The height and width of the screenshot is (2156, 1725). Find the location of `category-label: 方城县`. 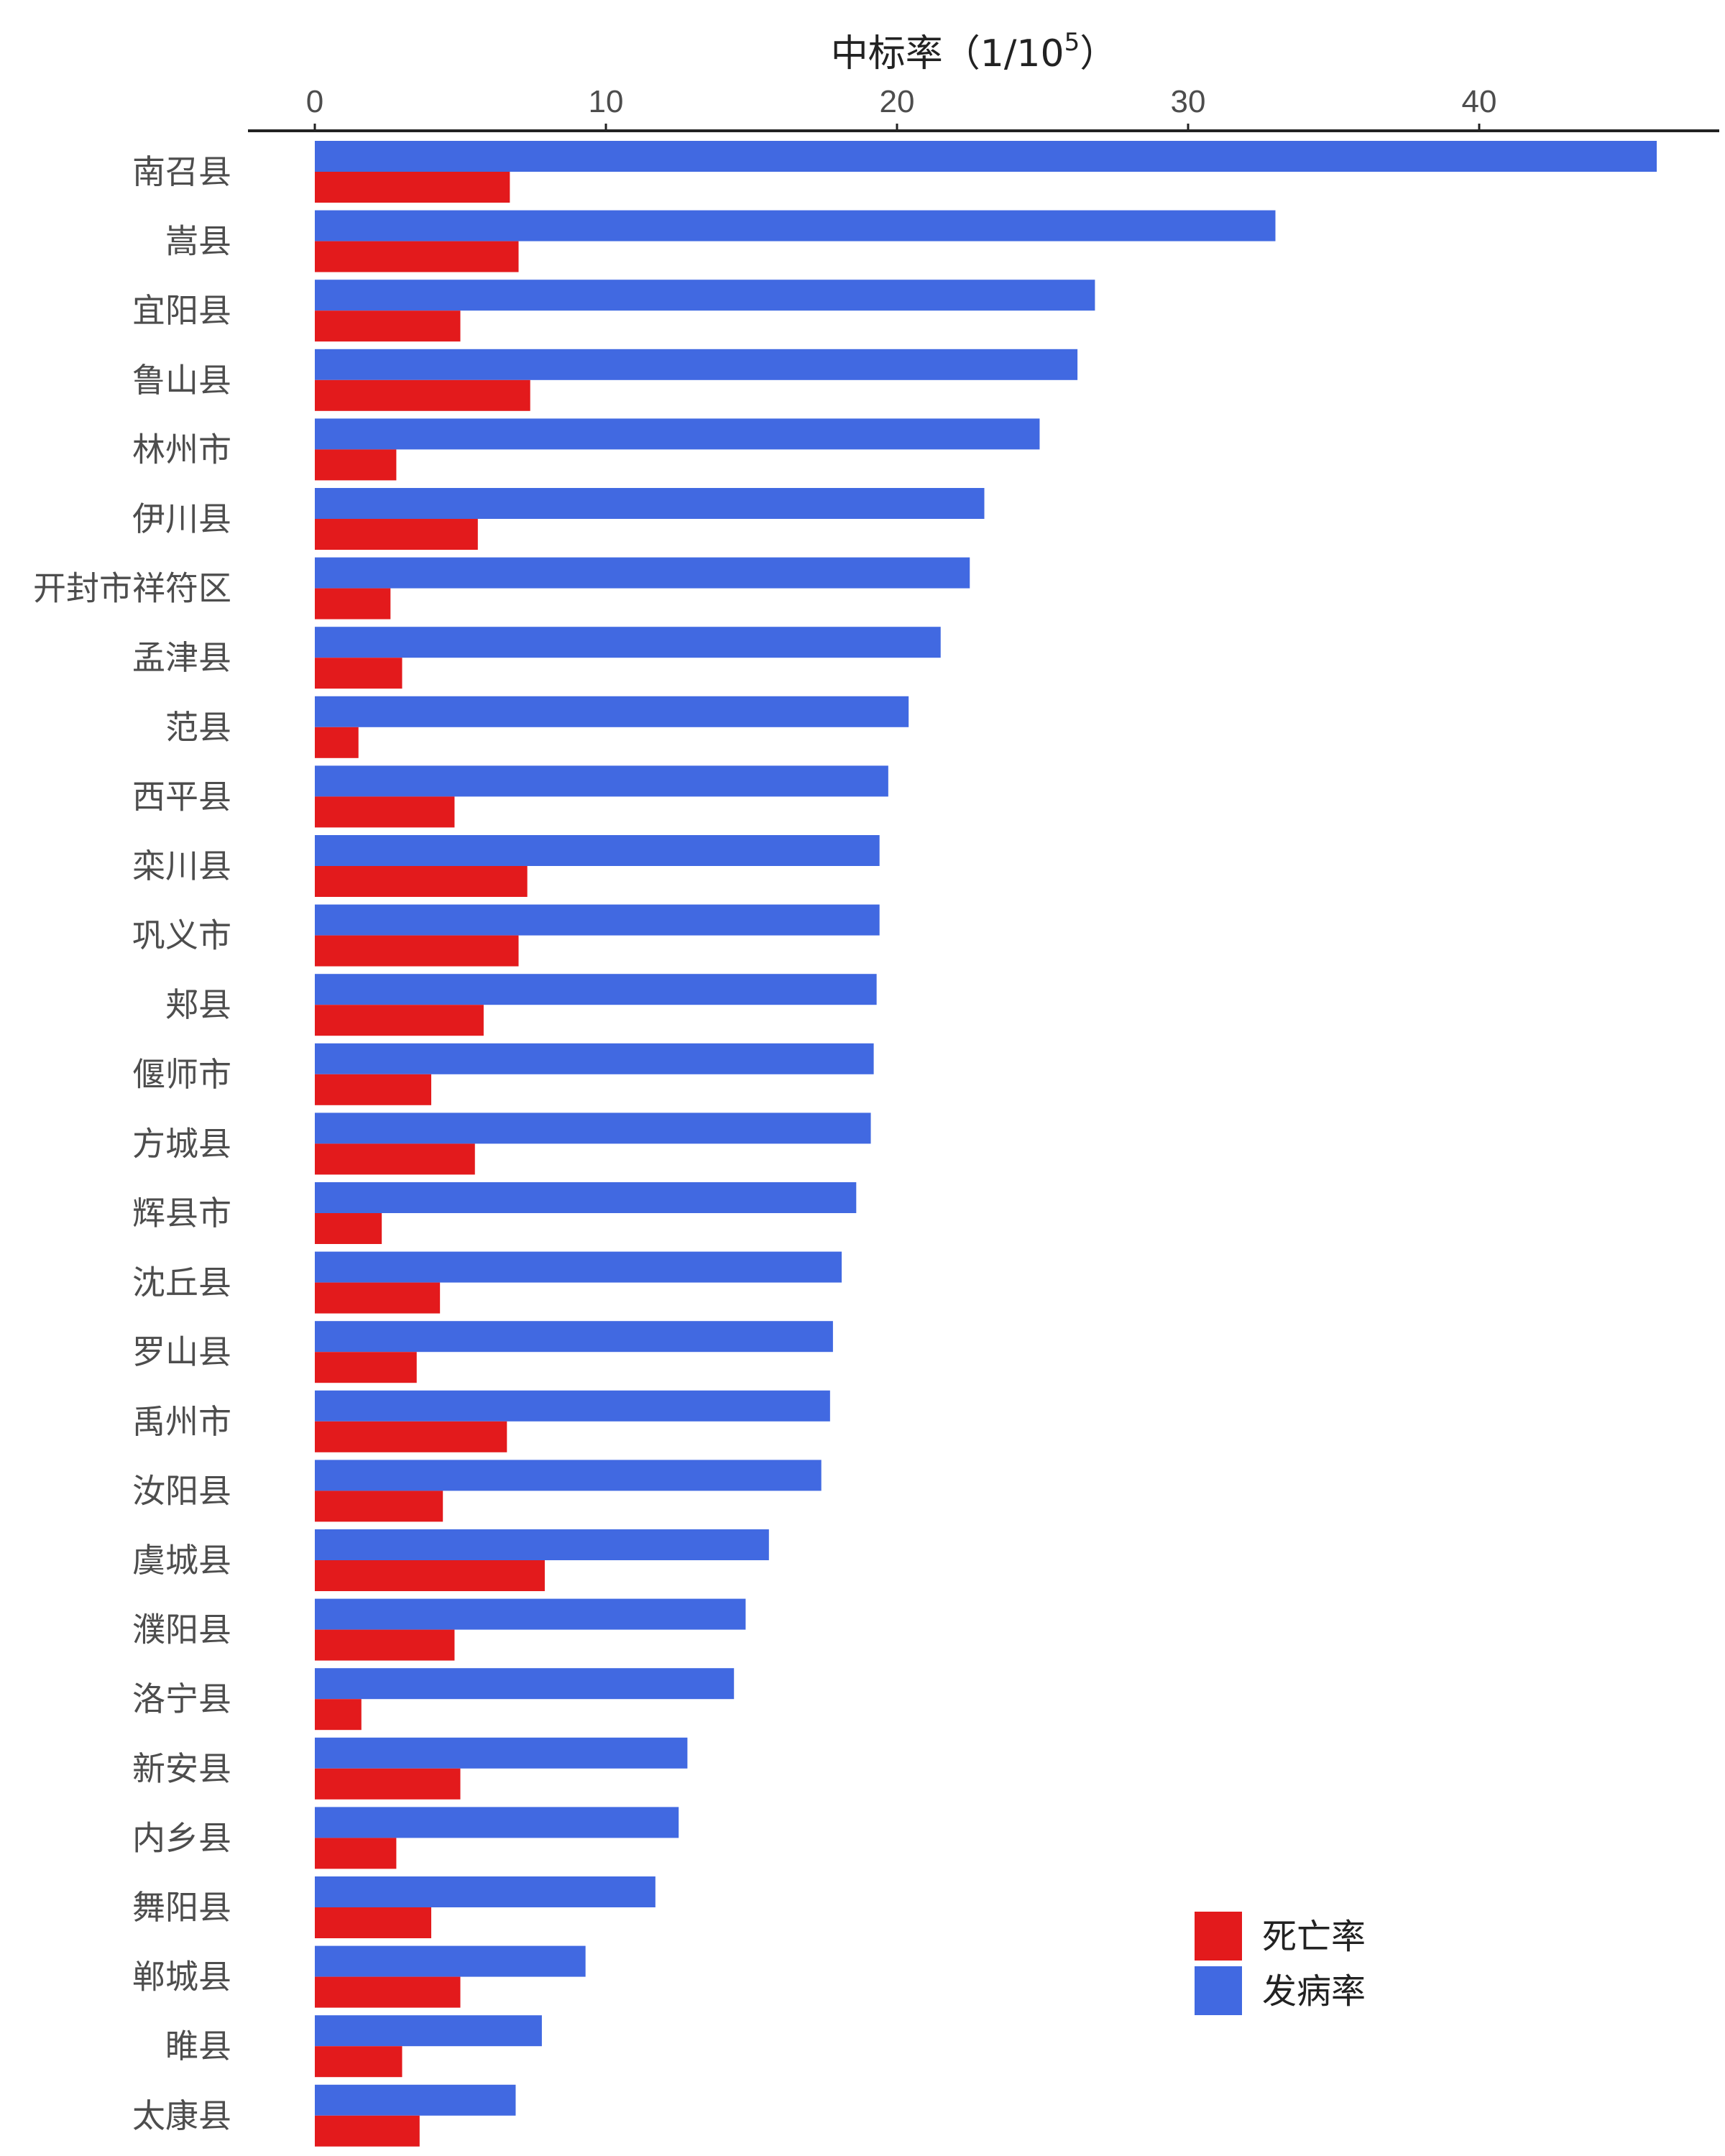

category-label: 方城县 is located at coordinates (181, 1143).